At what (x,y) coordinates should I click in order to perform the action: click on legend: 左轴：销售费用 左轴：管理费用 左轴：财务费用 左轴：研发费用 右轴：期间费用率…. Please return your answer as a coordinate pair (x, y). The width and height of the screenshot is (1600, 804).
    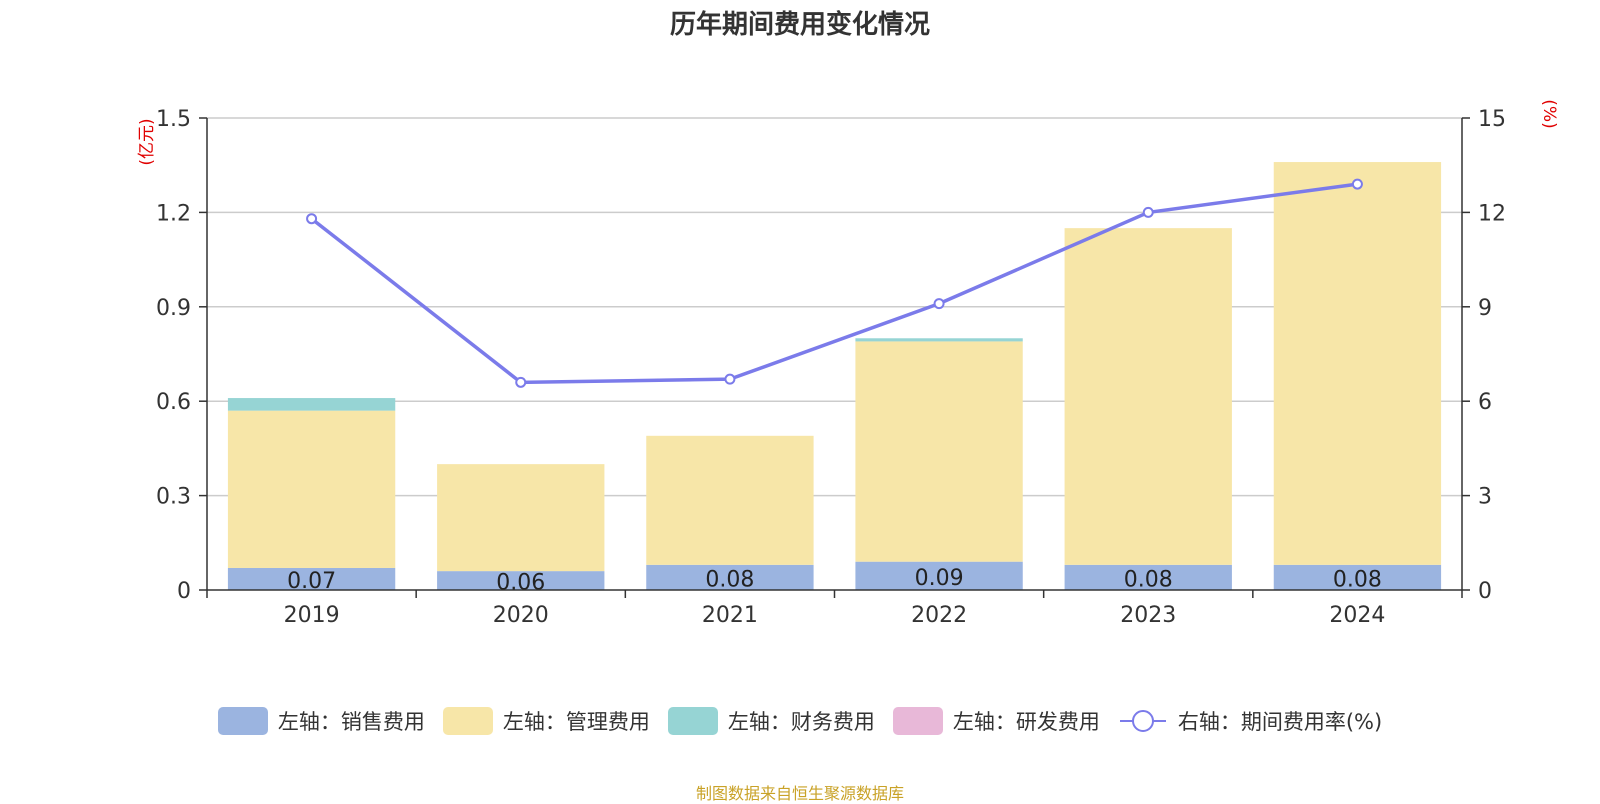
    Looking at the image, I should click on (800, 721).